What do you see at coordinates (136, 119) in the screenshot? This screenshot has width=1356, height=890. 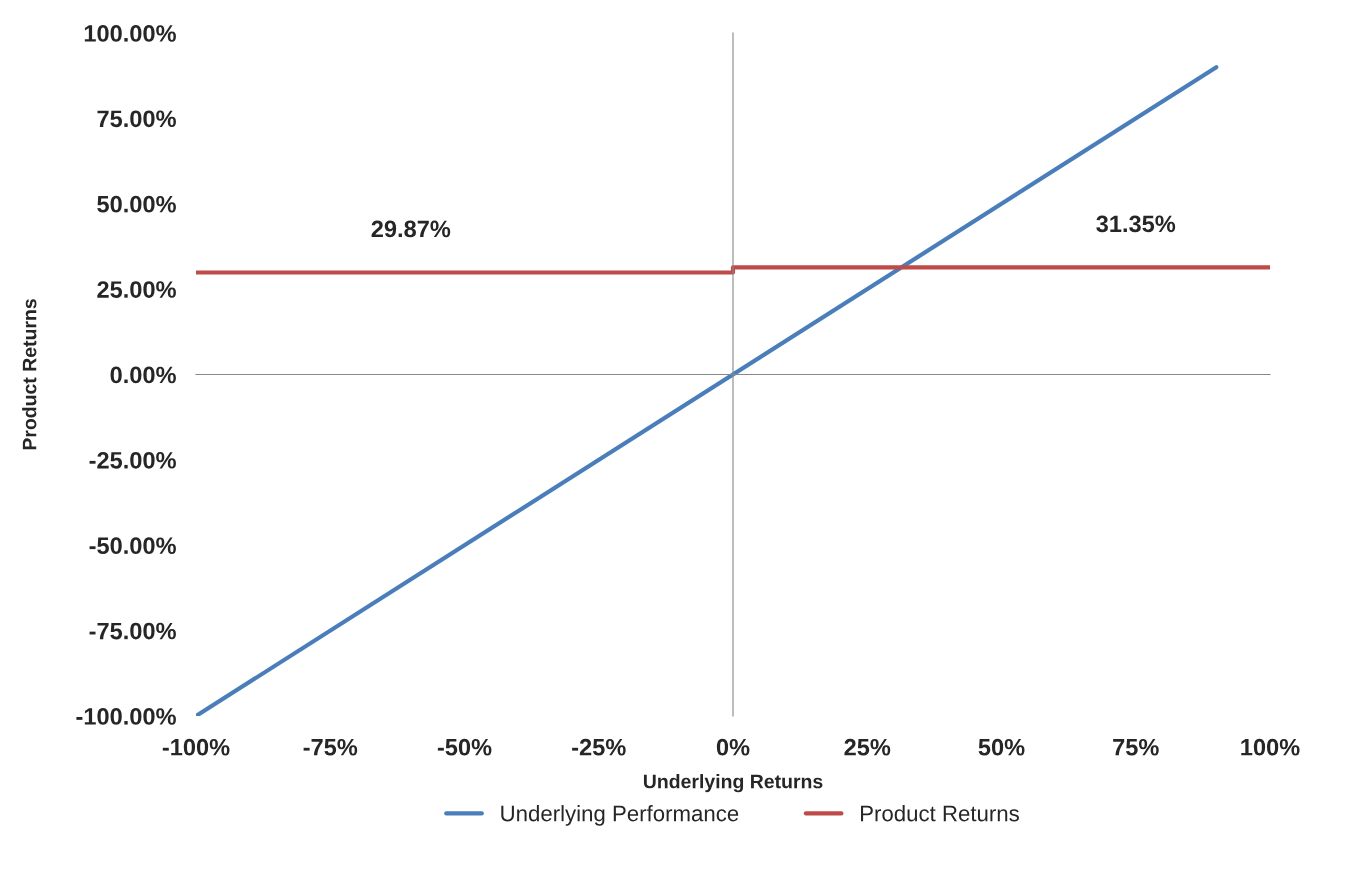 I see `y-tick-label: 75.00%` at bounding box center [136, 119].